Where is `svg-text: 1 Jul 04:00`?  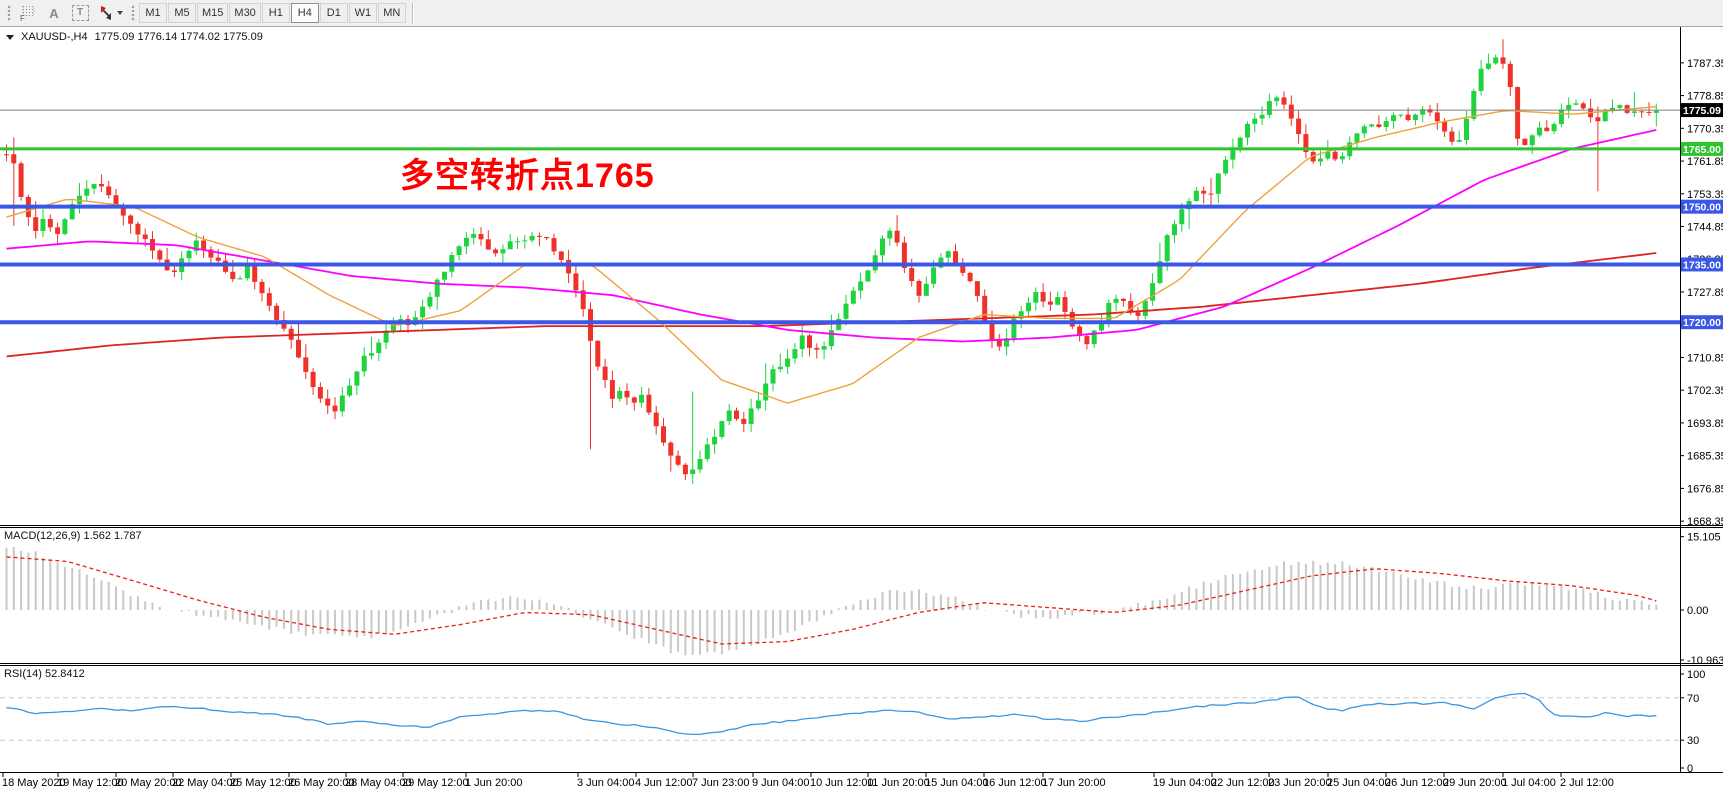
svg-text: 1 Jul 04:00 is located at coordinates (1529, 783).